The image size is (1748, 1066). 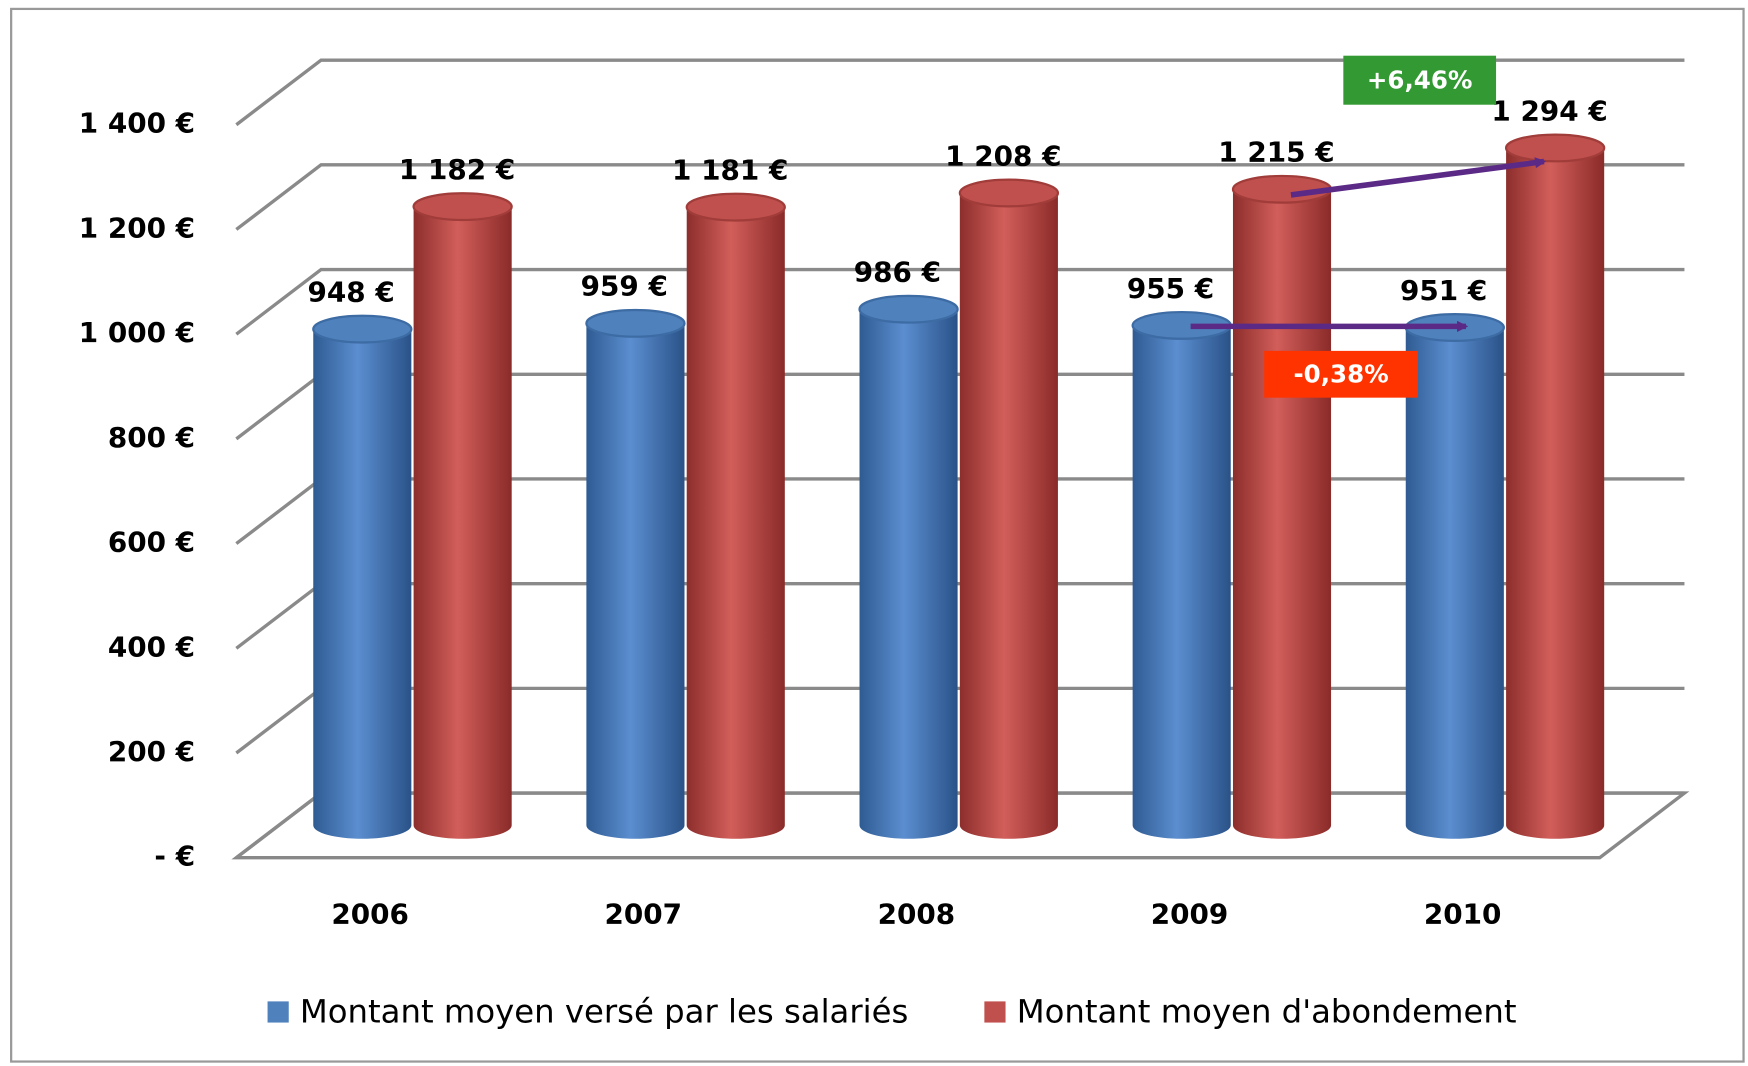 What do you see at coordinates (457, 169) in the screenshot?
I see `value-label: 1 182 €` at bounding box center [457, 169].